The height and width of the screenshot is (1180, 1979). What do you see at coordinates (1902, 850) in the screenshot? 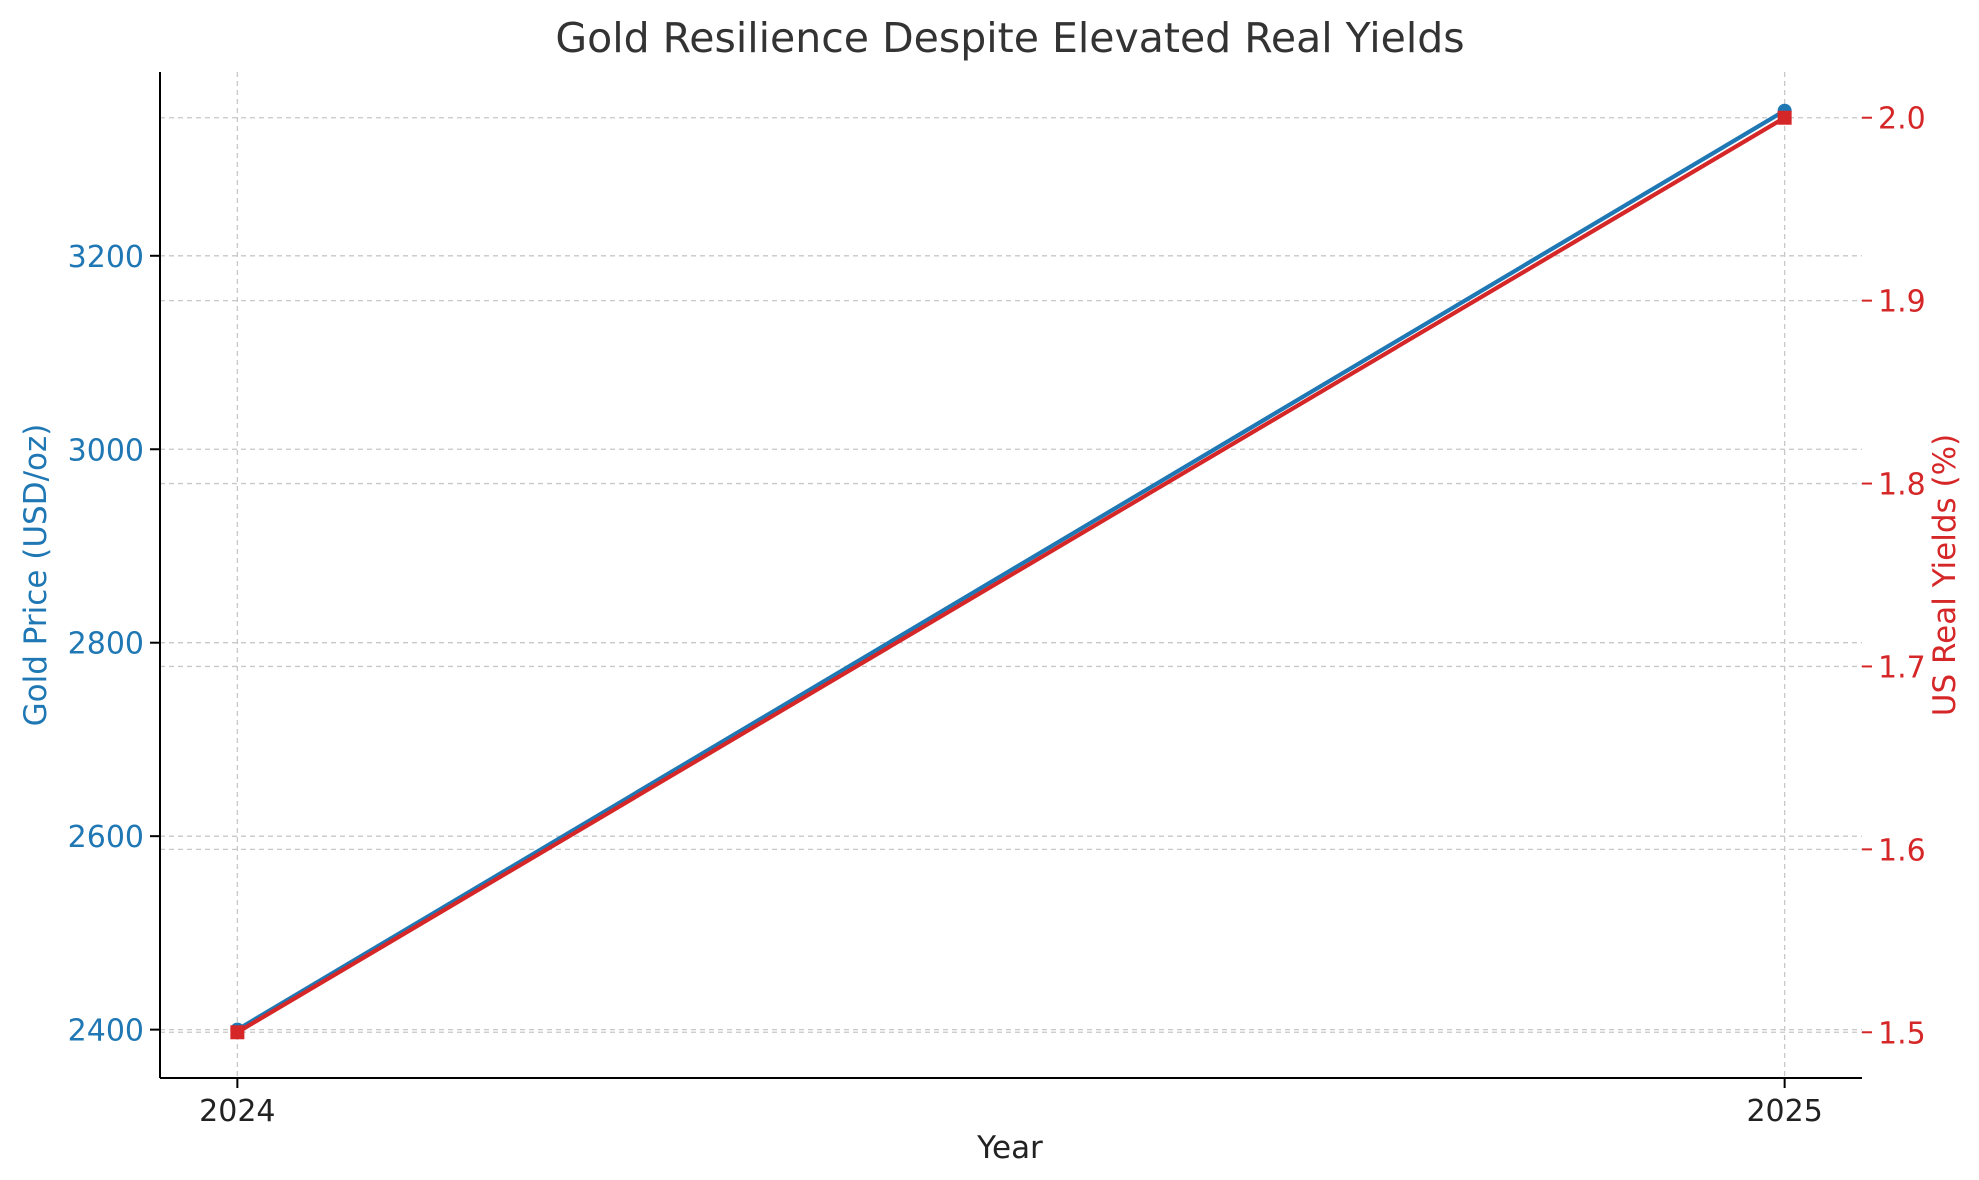
I see `right-y-tick-label: 1.6` at bounding box center [1902, 850].